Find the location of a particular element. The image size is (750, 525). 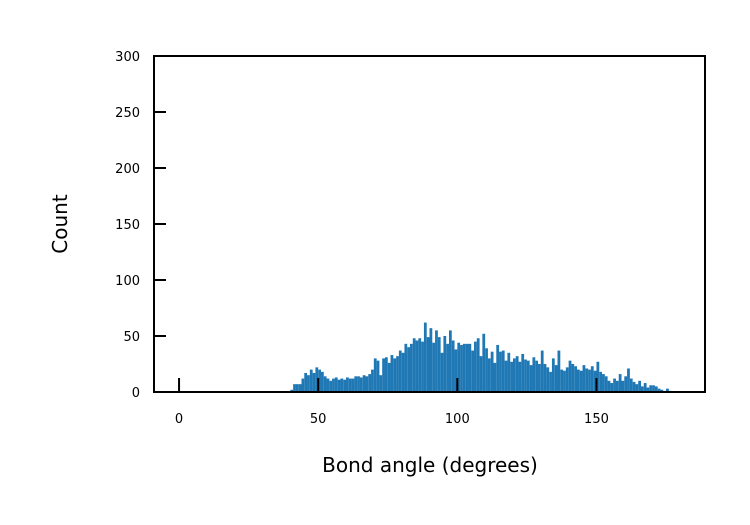

x-axis-ticks: 0 50 100 150 is located at coordinates (392, 402).